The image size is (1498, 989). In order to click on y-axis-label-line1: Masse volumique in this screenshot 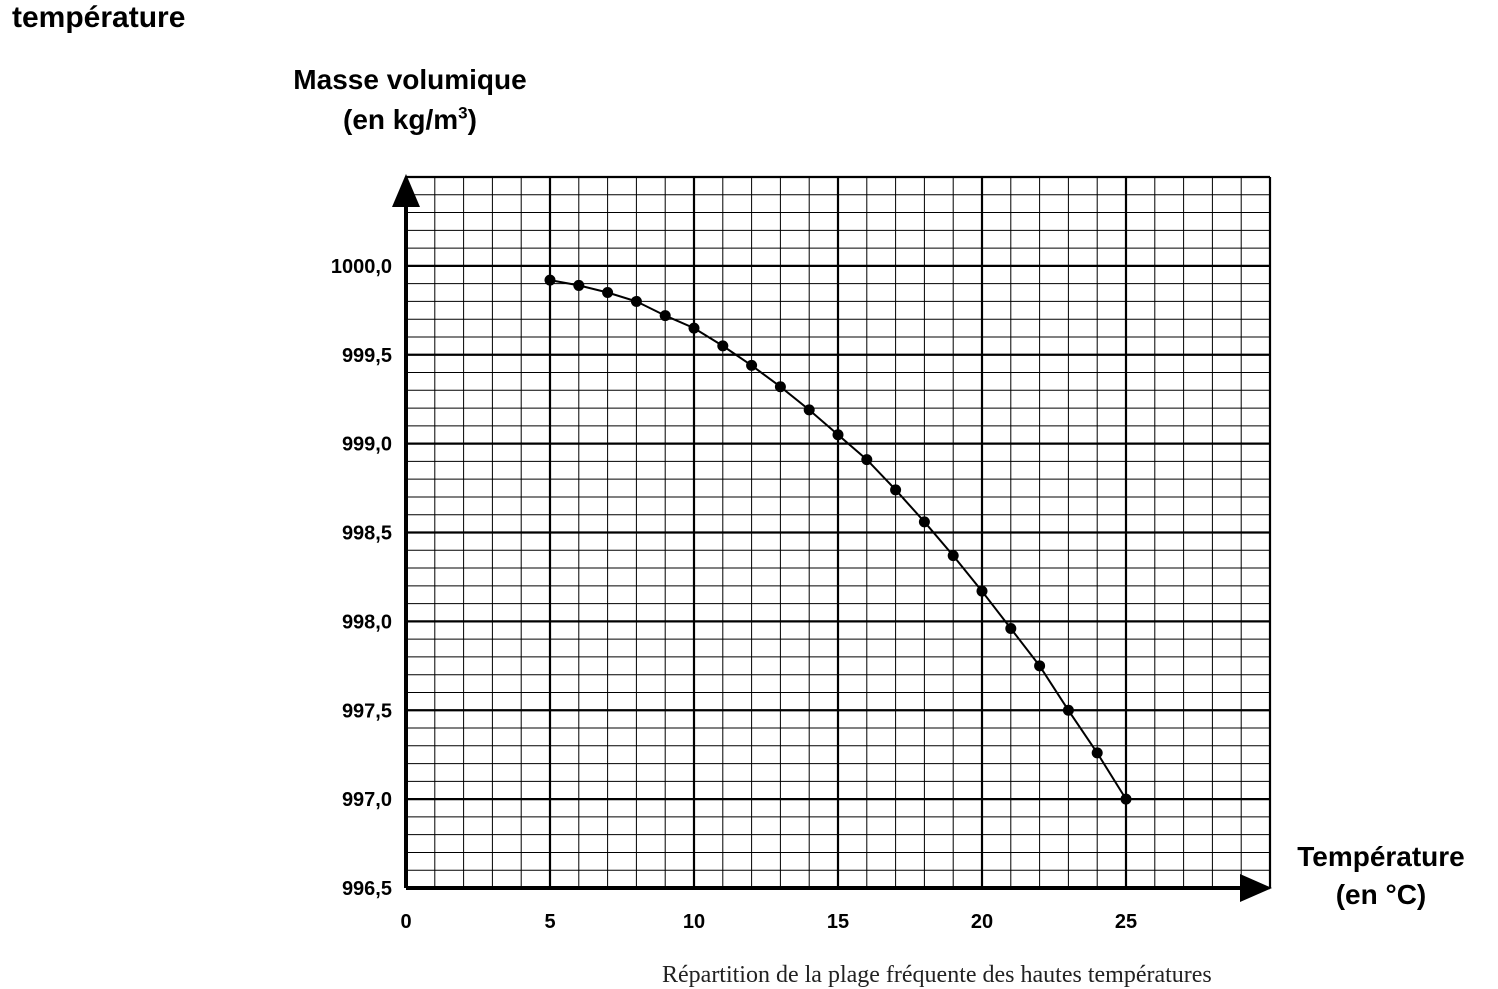, I will do `click(410, 79)`.